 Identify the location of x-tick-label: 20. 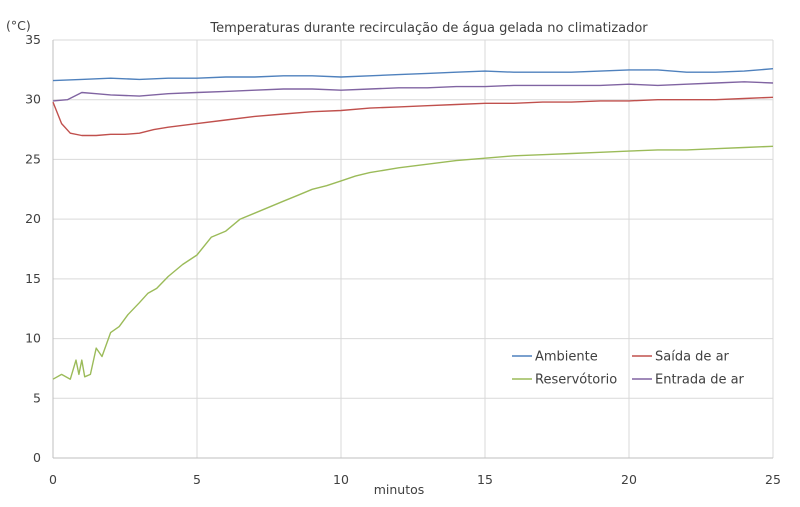
(629, 479).